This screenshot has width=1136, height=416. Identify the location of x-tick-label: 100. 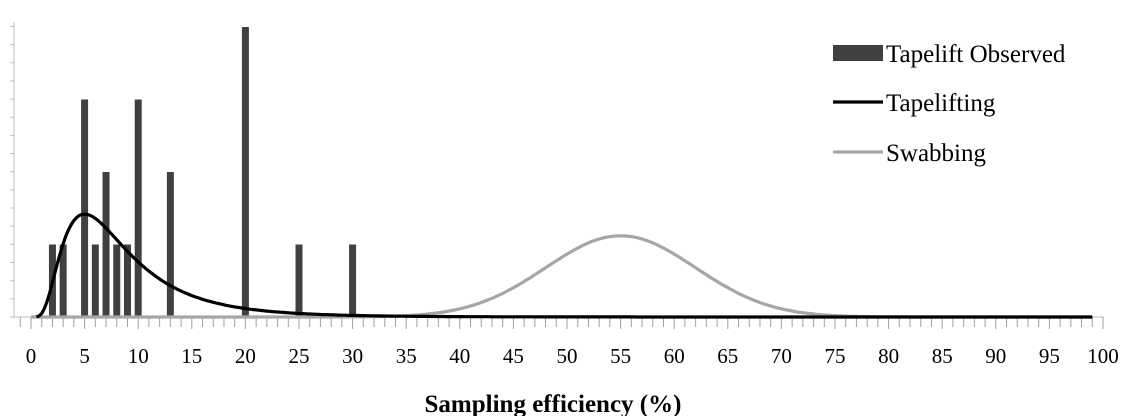
(1103, 356).